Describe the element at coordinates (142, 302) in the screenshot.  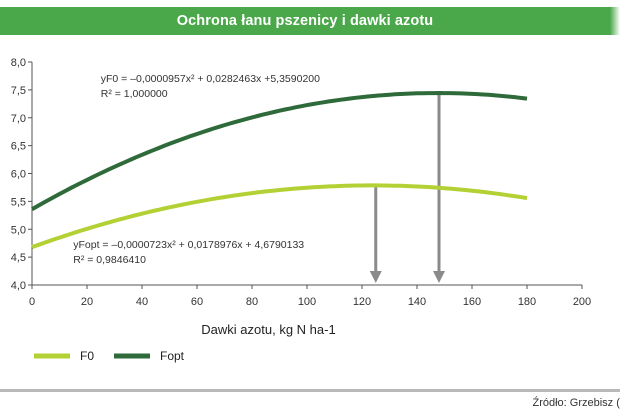
I see `x-tick-label: 40` at that location.